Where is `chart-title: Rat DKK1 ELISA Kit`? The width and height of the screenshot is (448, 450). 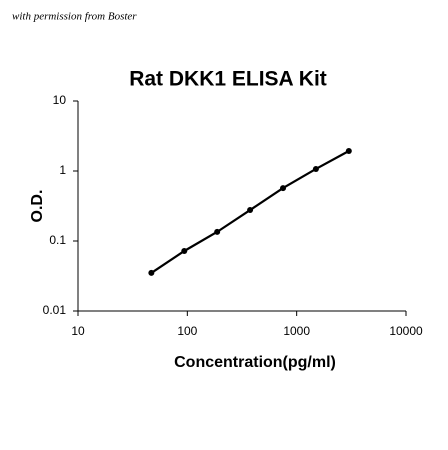
chart-title: Rat DKK1 ELISA Kit is located at coordinates (228, 79).